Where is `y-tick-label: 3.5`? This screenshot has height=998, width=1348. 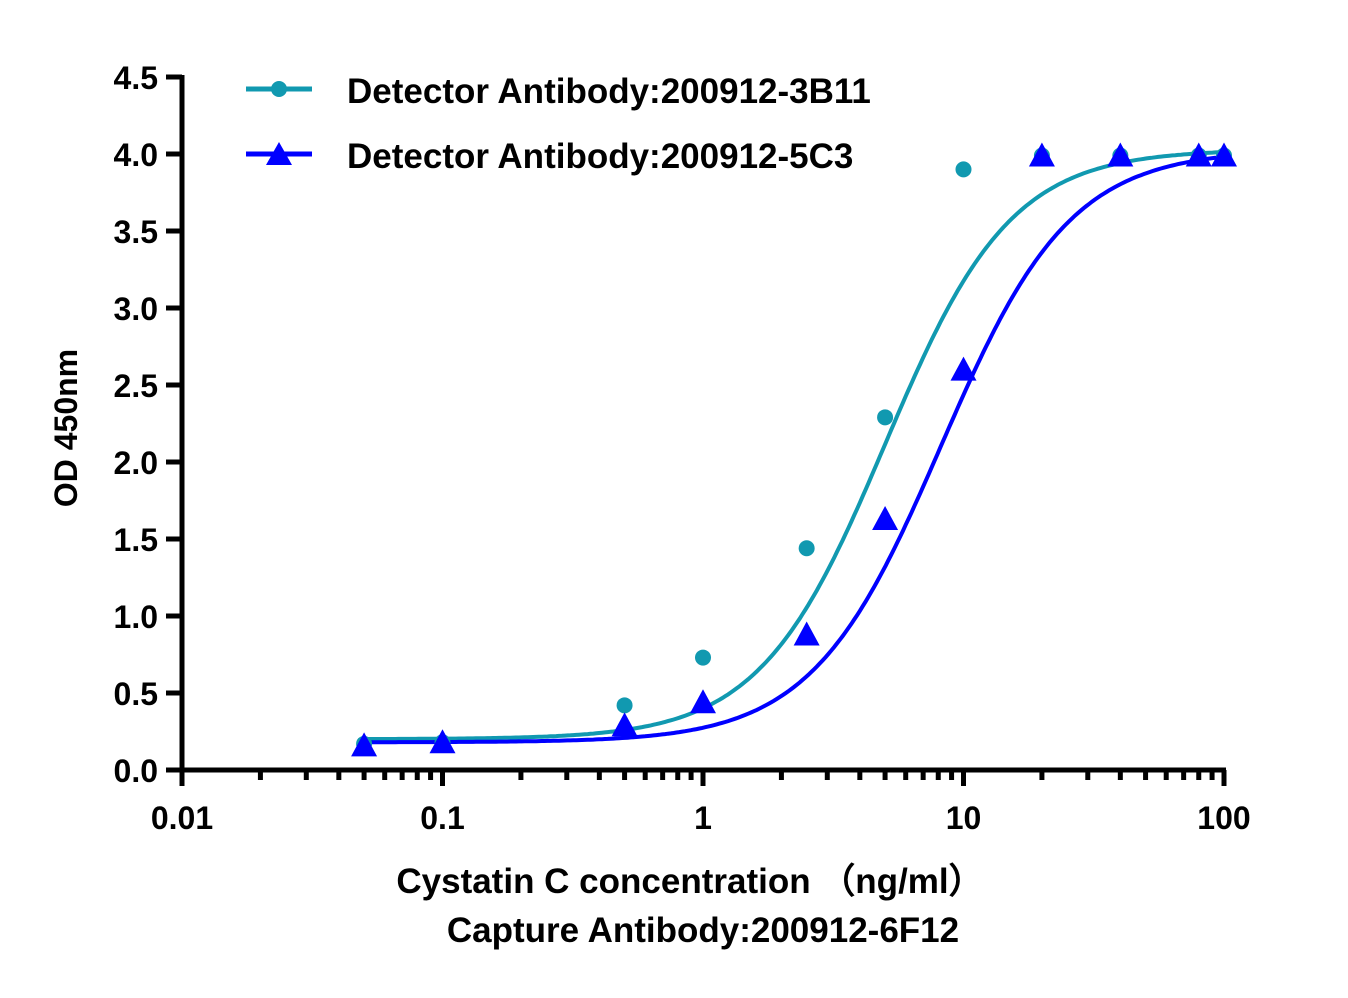
y-tick-label: 3.5 is located at coordinates (136, 232).